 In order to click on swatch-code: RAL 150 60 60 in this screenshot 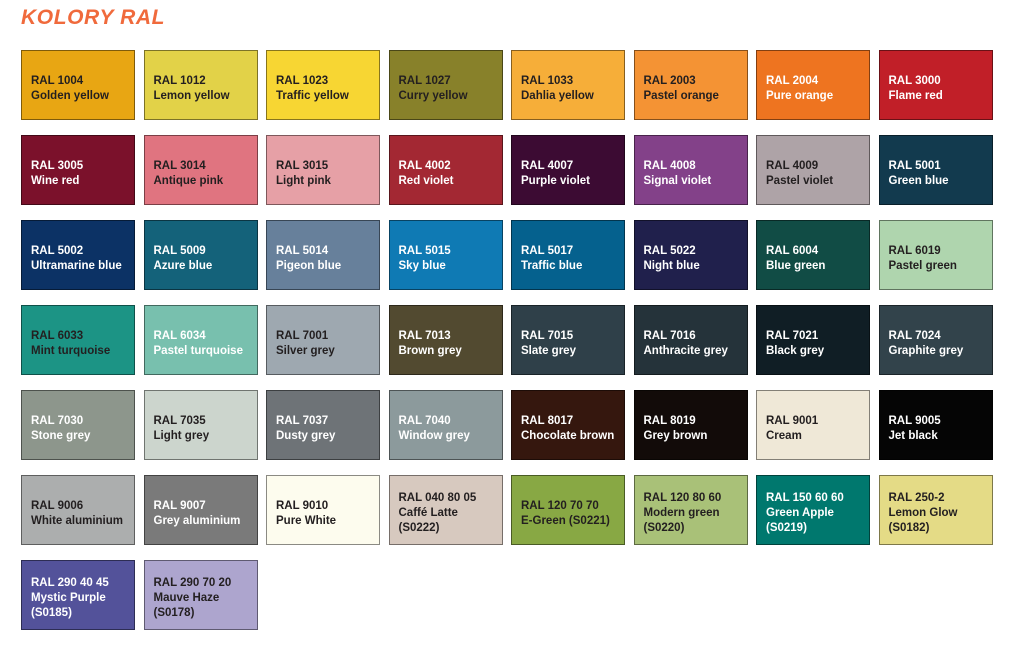, I will do `click(805, 498)`.